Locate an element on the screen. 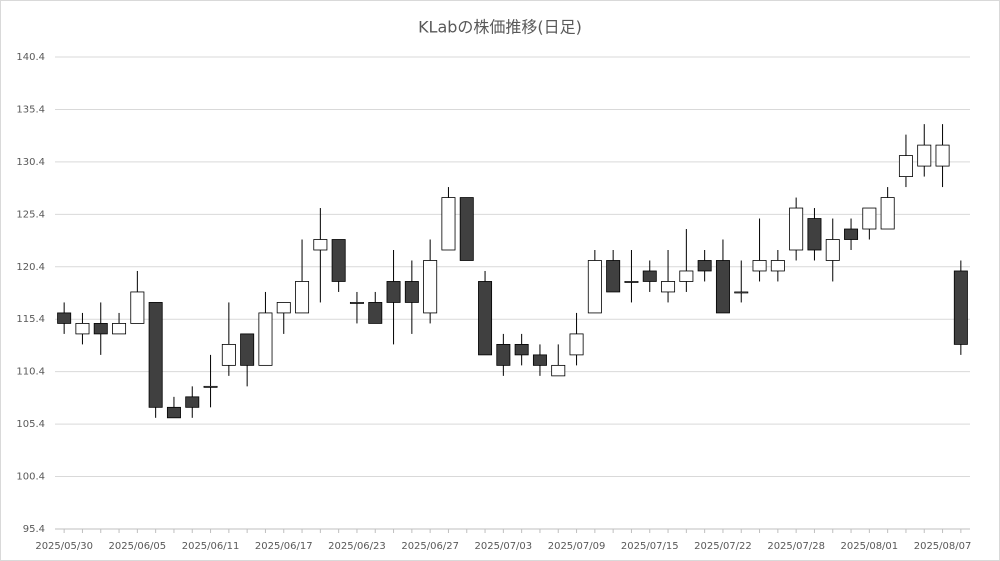 The width and height of the screenshot is (1000, 561). x-tick-label: 2025/07/09 is located at coordinates (577, 546).